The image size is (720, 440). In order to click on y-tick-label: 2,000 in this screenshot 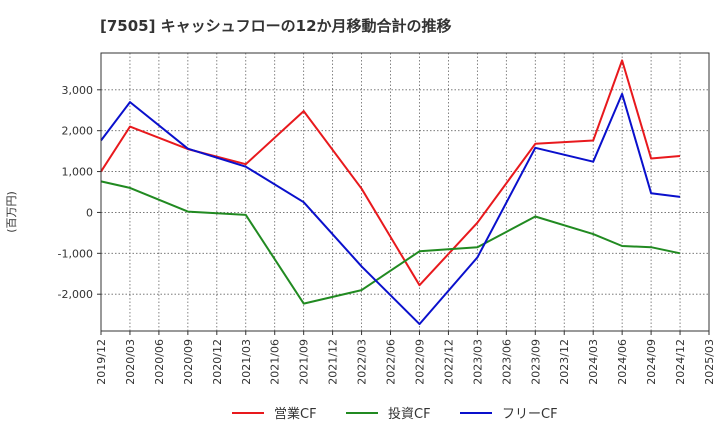, I will do `click(78, 131)`.